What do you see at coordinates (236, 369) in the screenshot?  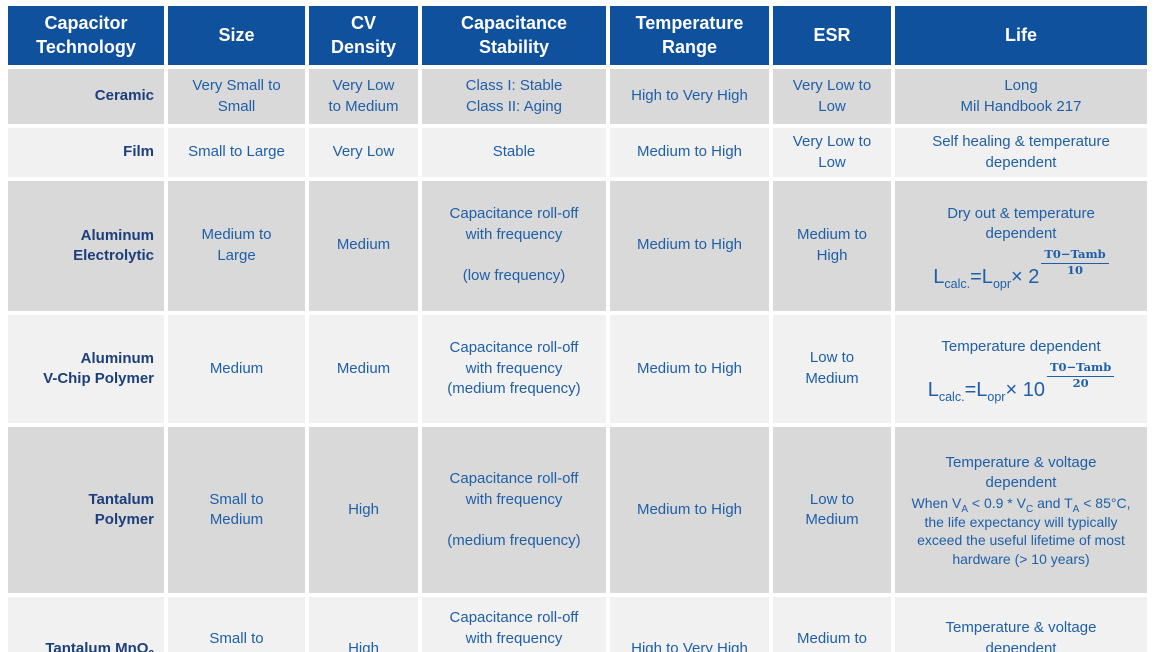 I see `cell-aluminum-vchip-size: Medium` at bounding box center [236, 369].